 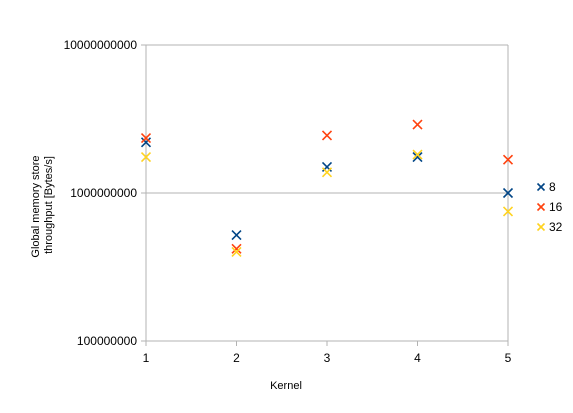 What do you see at coordinates (103, 193) in the screenshot?
I see `y-tick-label: 1000000000` at bounding box center [103, 193].